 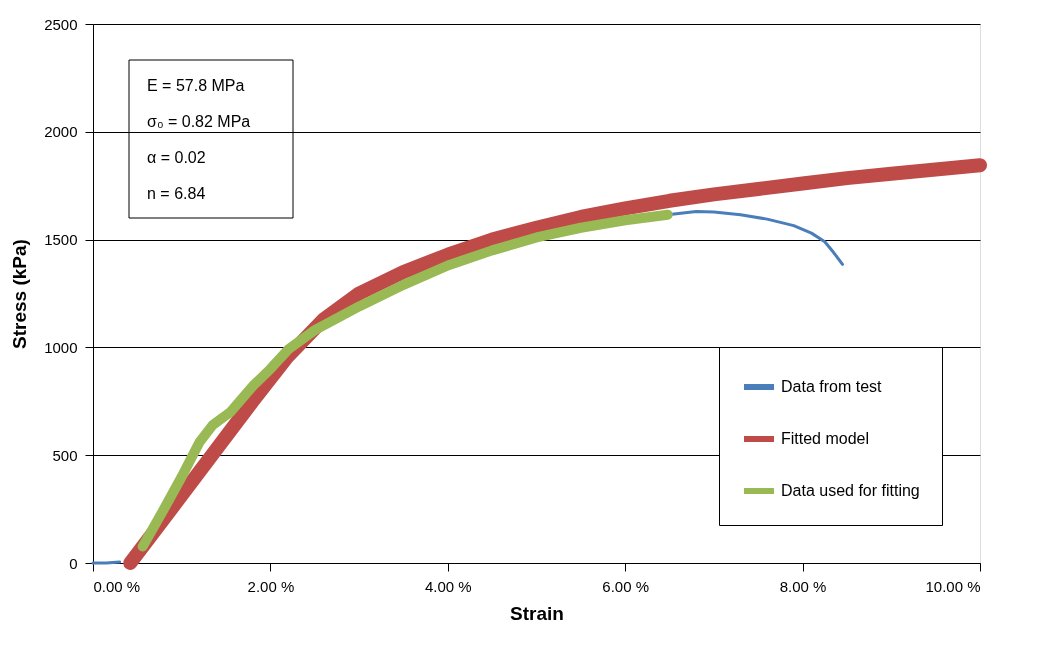 I want to click on annotation: α = 0.02, so click(x=176, y=157).